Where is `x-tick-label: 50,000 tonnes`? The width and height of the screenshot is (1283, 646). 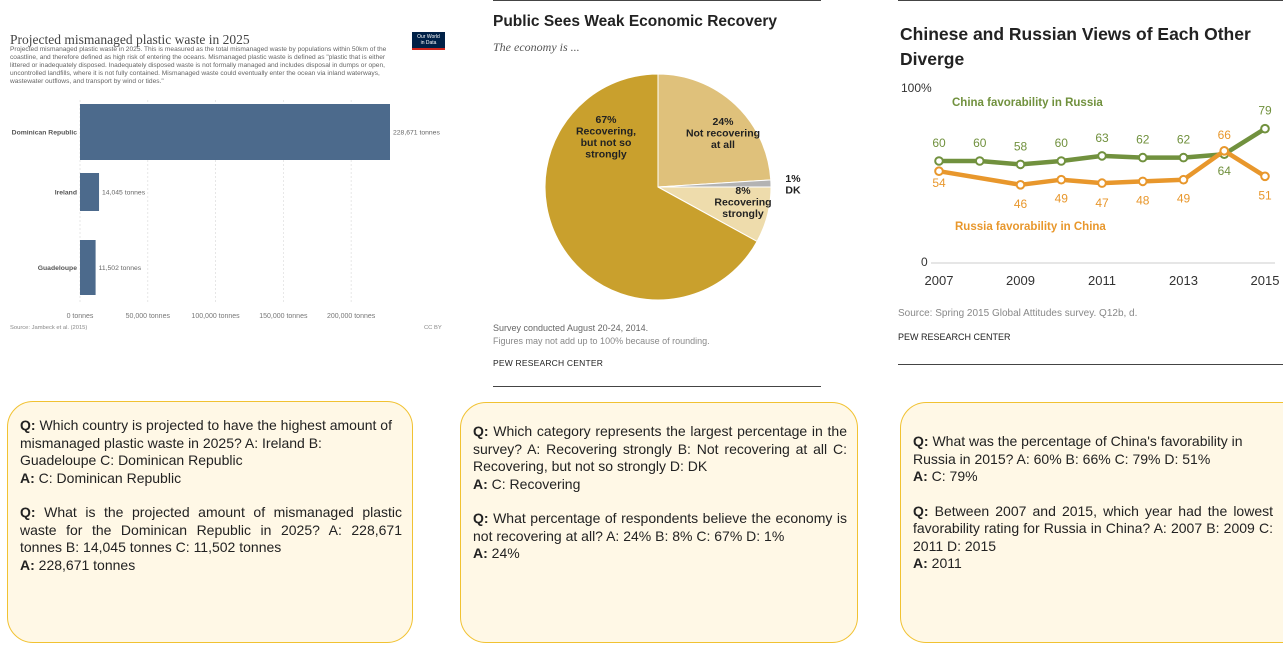 x-tick-label: 50,000 tonnes is located at coordinates (148, 316).